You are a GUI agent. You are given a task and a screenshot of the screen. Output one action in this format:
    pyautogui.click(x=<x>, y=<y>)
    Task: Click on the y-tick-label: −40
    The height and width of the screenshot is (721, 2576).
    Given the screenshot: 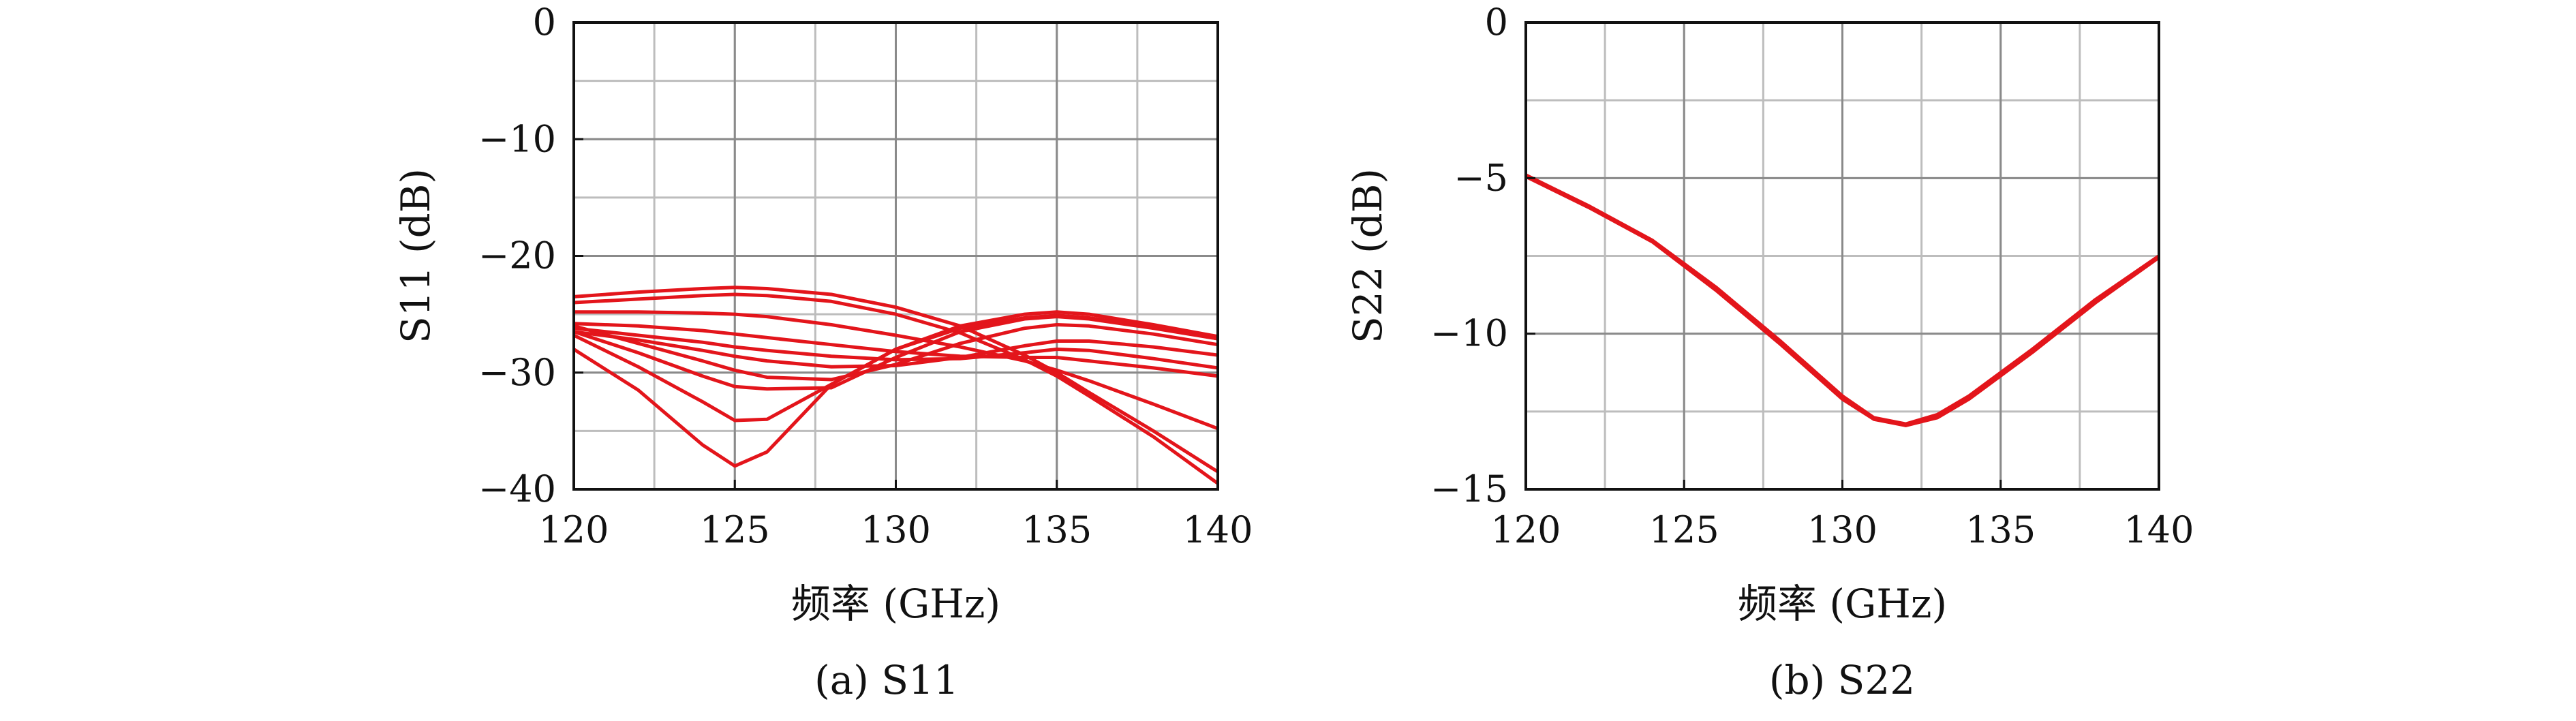 What is the action you would take?
    pyautogui.click(x=517, y=488)
    